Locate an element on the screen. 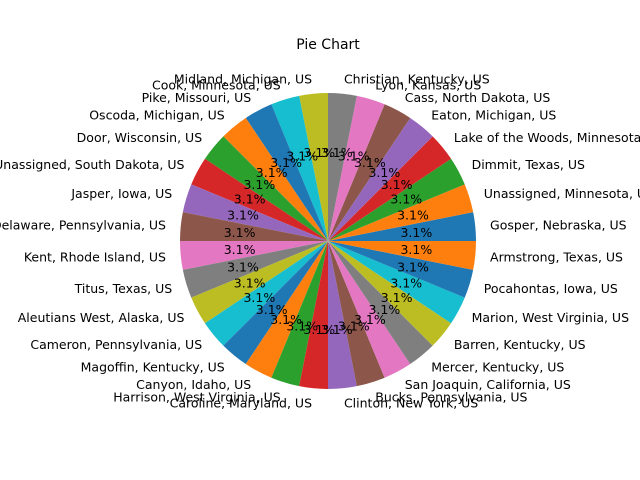  slice-category-label: Unassigned, South Dakota, US is located at coordinates (92, 164).